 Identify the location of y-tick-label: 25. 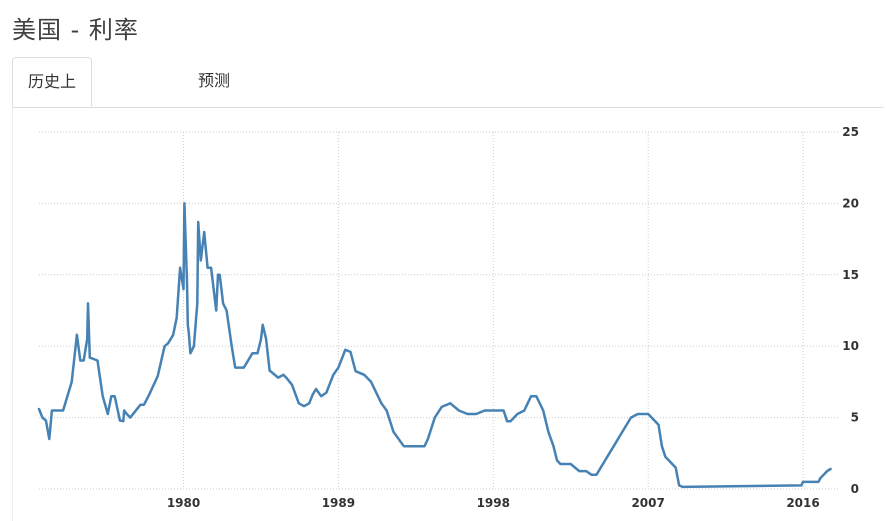
(850, 132).